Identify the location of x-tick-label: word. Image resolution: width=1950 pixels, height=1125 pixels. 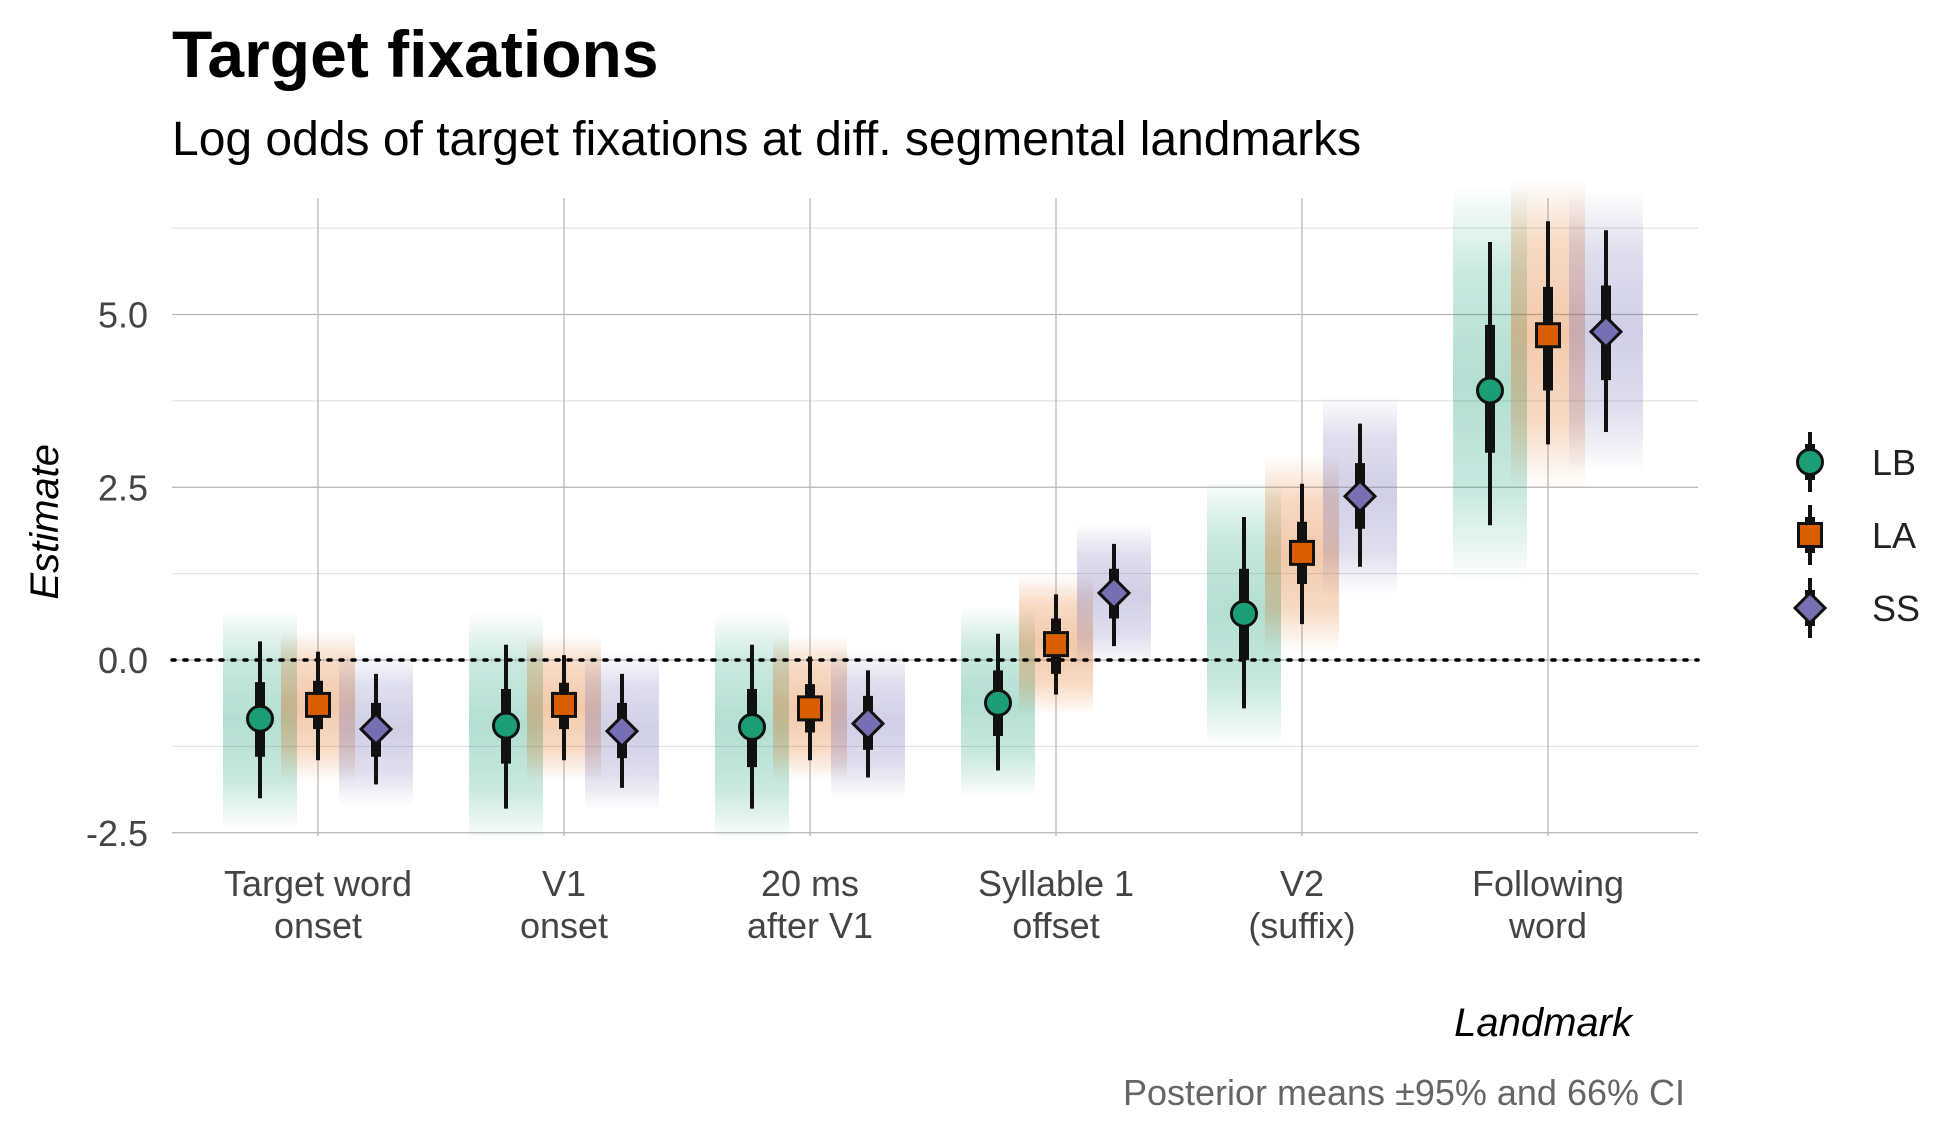
(1547, 925).